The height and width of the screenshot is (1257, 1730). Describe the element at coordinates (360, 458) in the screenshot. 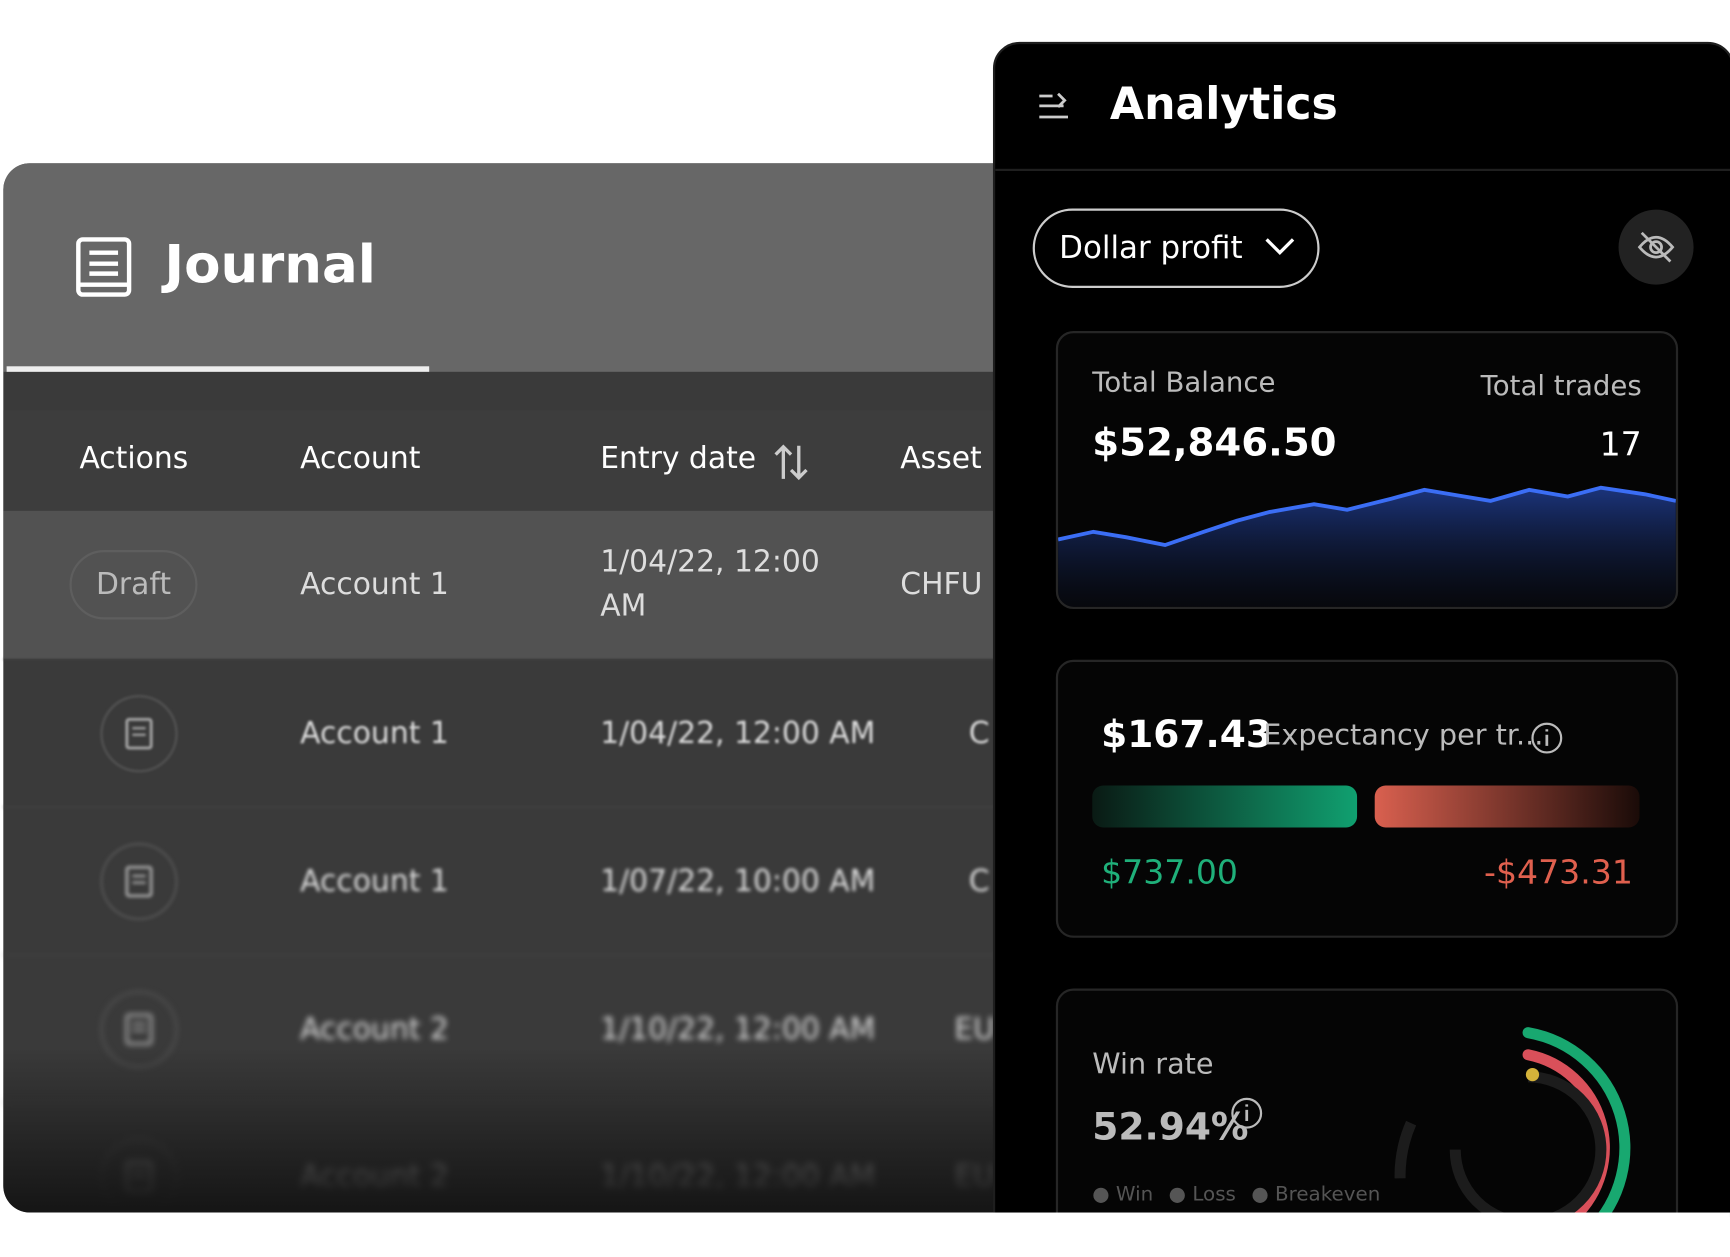

I see `column-header: Account` at that location.